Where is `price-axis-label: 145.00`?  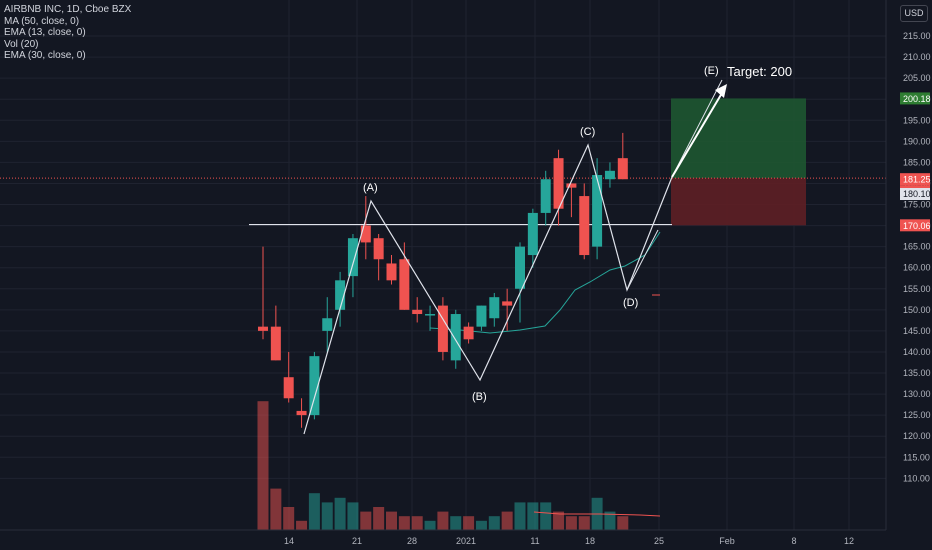 price-axis-label: 145.00 is located at coordinates (917, 331).